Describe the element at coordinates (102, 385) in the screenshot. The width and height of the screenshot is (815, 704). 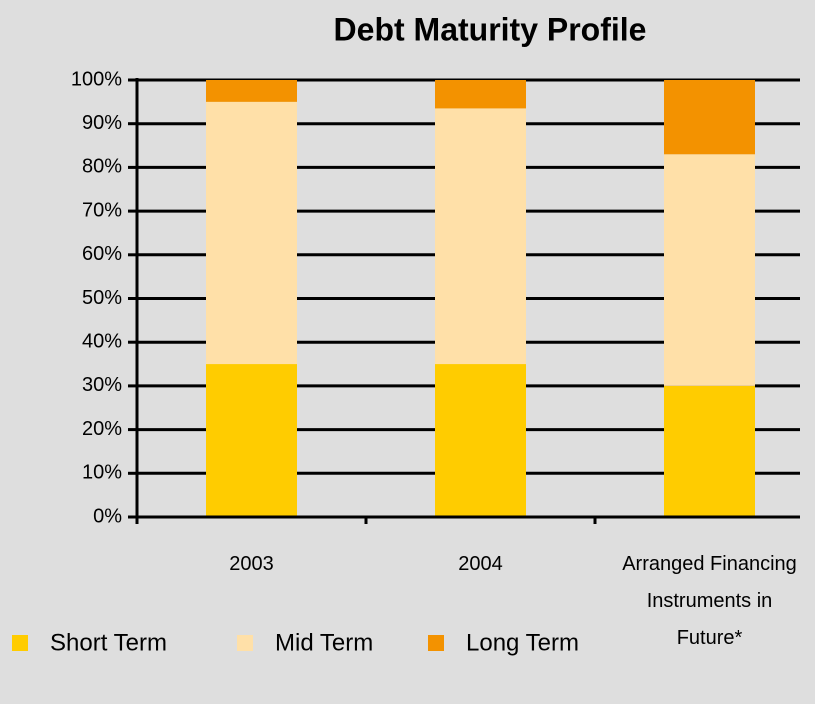
I see `y-tick-label: 30%` at that location.